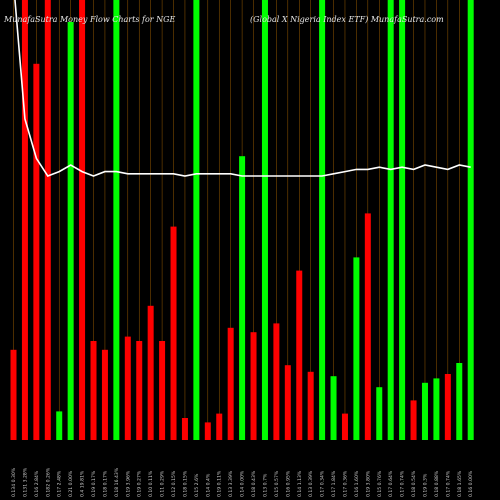 The image size is (500, 500). I want to click on tick-label: 0.18 1.65%, so click(460, 483).